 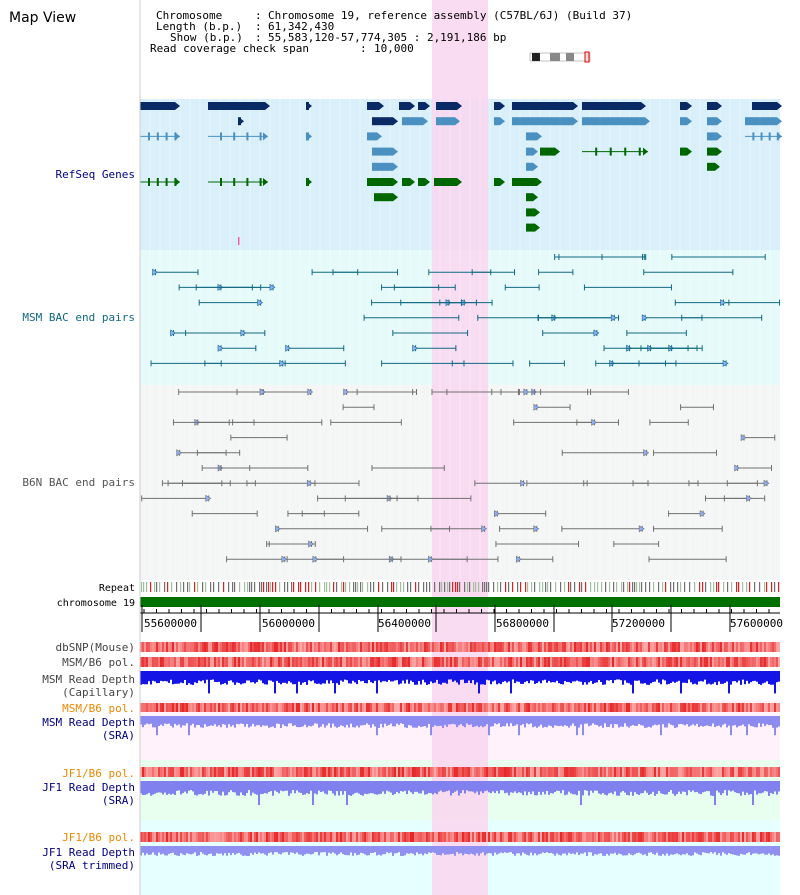 What do you see at coordinates (98, 662) in the screenshot?
I see `msm-b6-pol-label: MSM/B6 pol.` at bounding box center [98, 662].